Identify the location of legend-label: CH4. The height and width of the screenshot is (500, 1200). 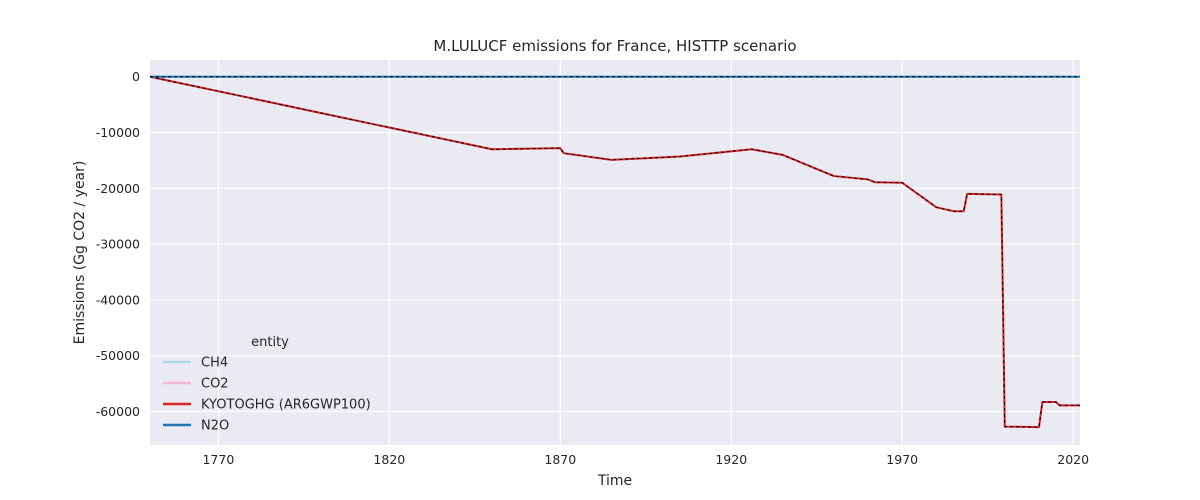
(214, 363).